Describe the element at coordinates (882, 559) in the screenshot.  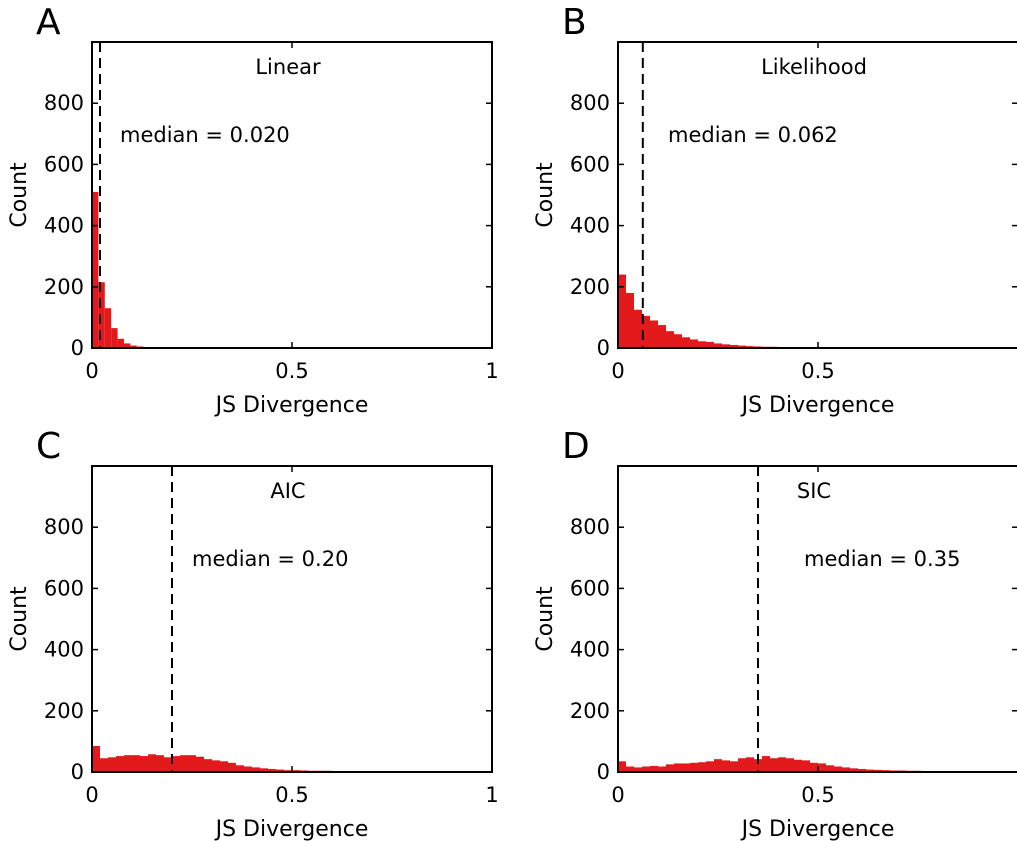
I see `median-annotation: median = 0.35` at that location.